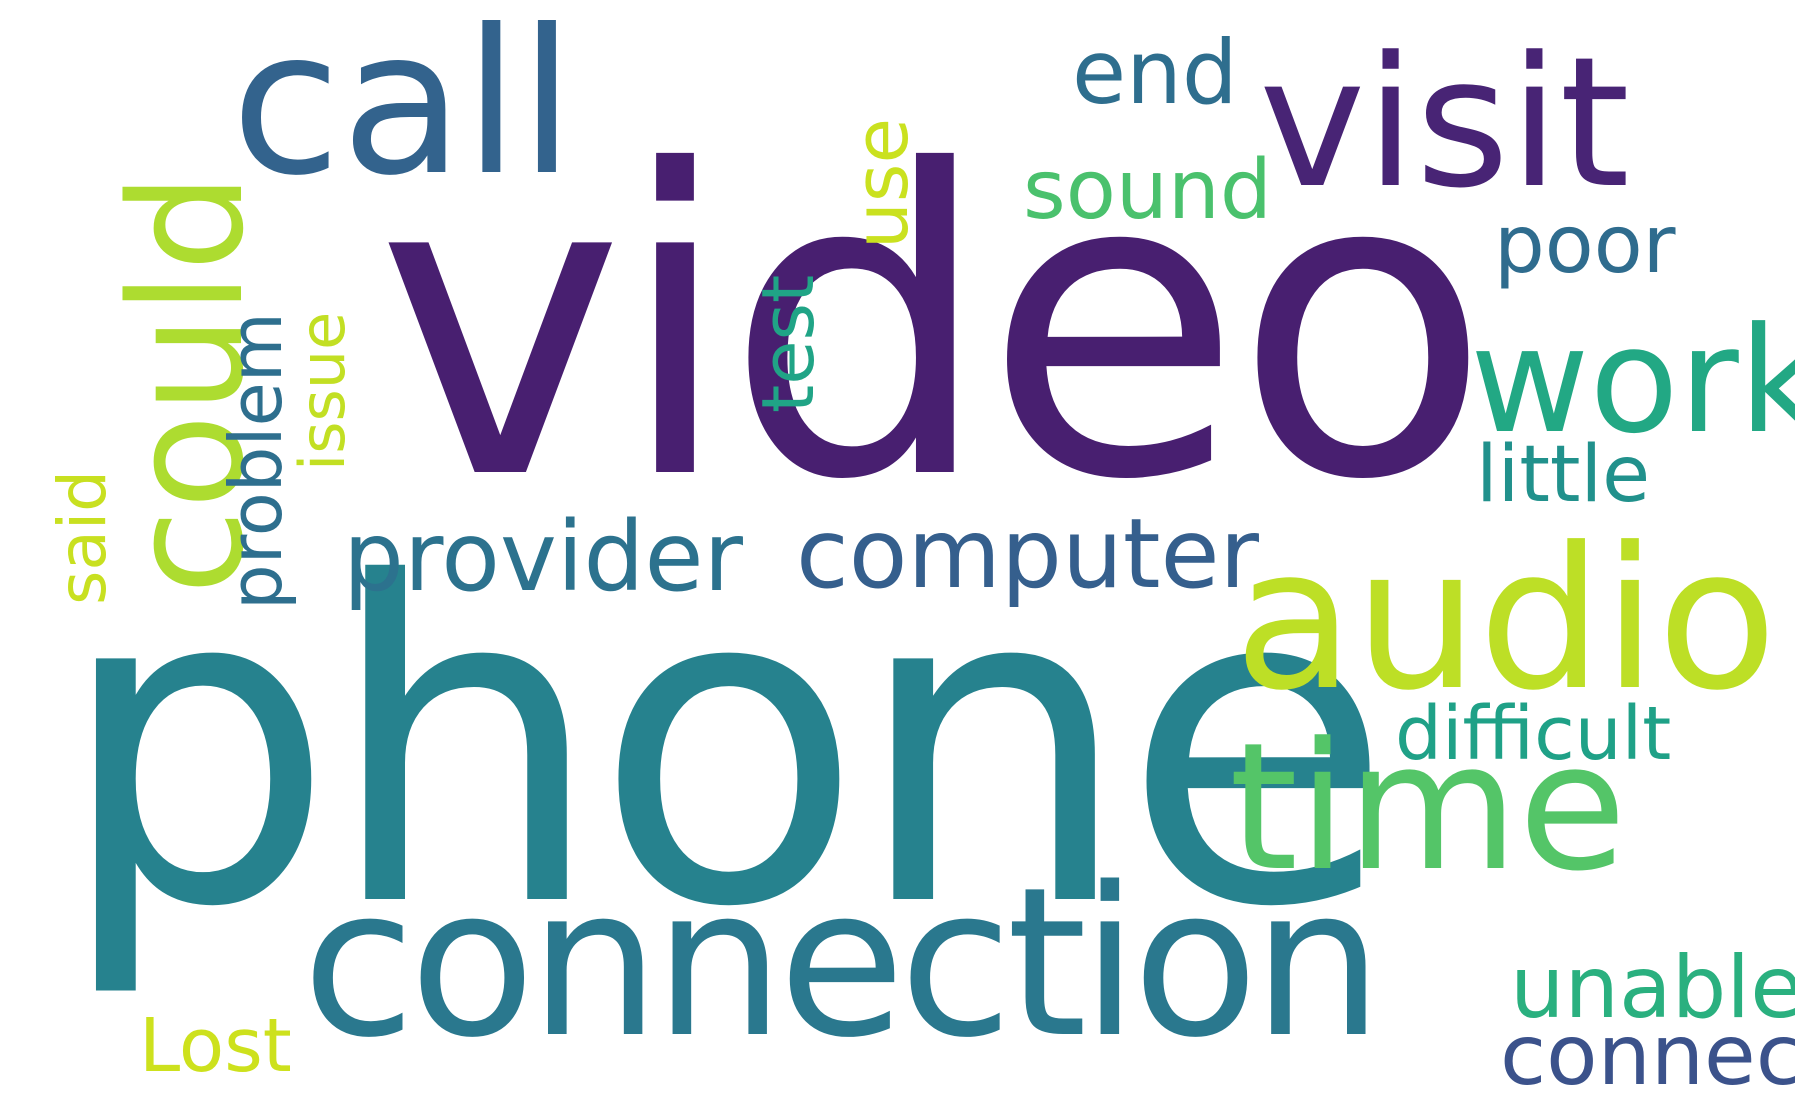 This screenshot has height=1106, width=1795. What do you see at coordinates (842, 963) in the screenshot?
I see `word-connection: connection` at bounding box center [842, 963].